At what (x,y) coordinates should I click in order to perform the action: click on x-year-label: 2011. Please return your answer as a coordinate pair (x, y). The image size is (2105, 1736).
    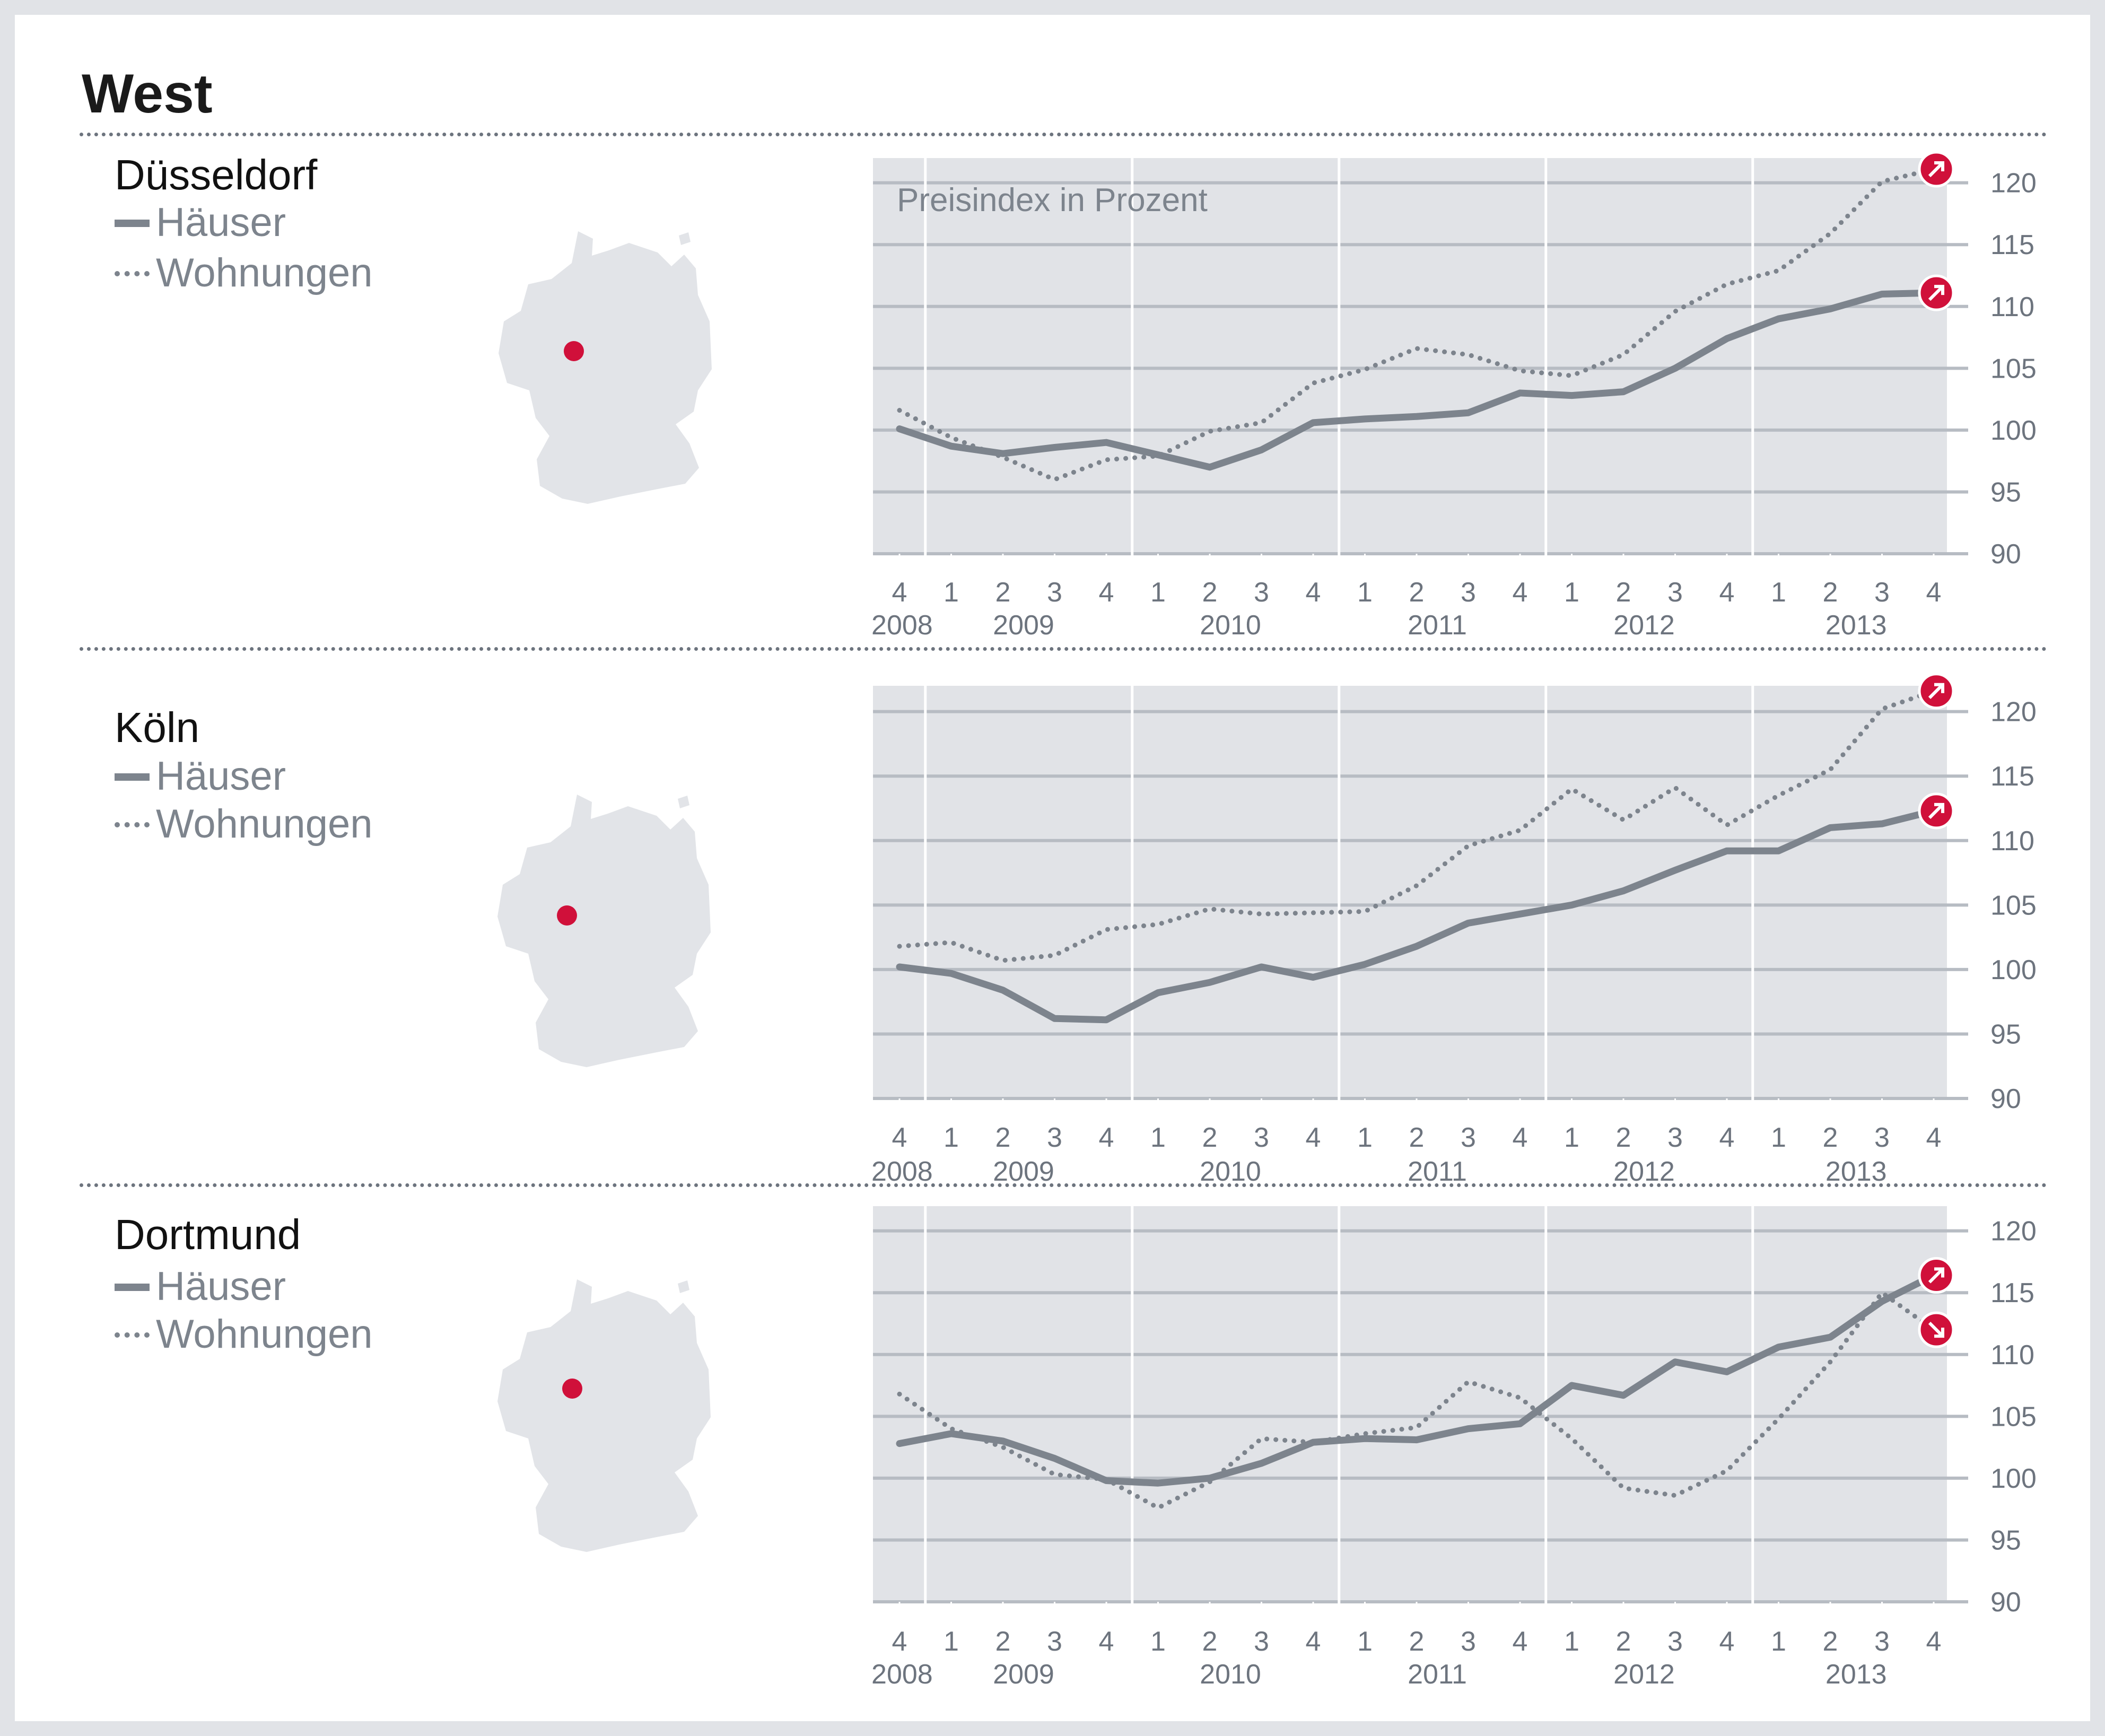
    Looking at the image, I should click on (1438, 625).